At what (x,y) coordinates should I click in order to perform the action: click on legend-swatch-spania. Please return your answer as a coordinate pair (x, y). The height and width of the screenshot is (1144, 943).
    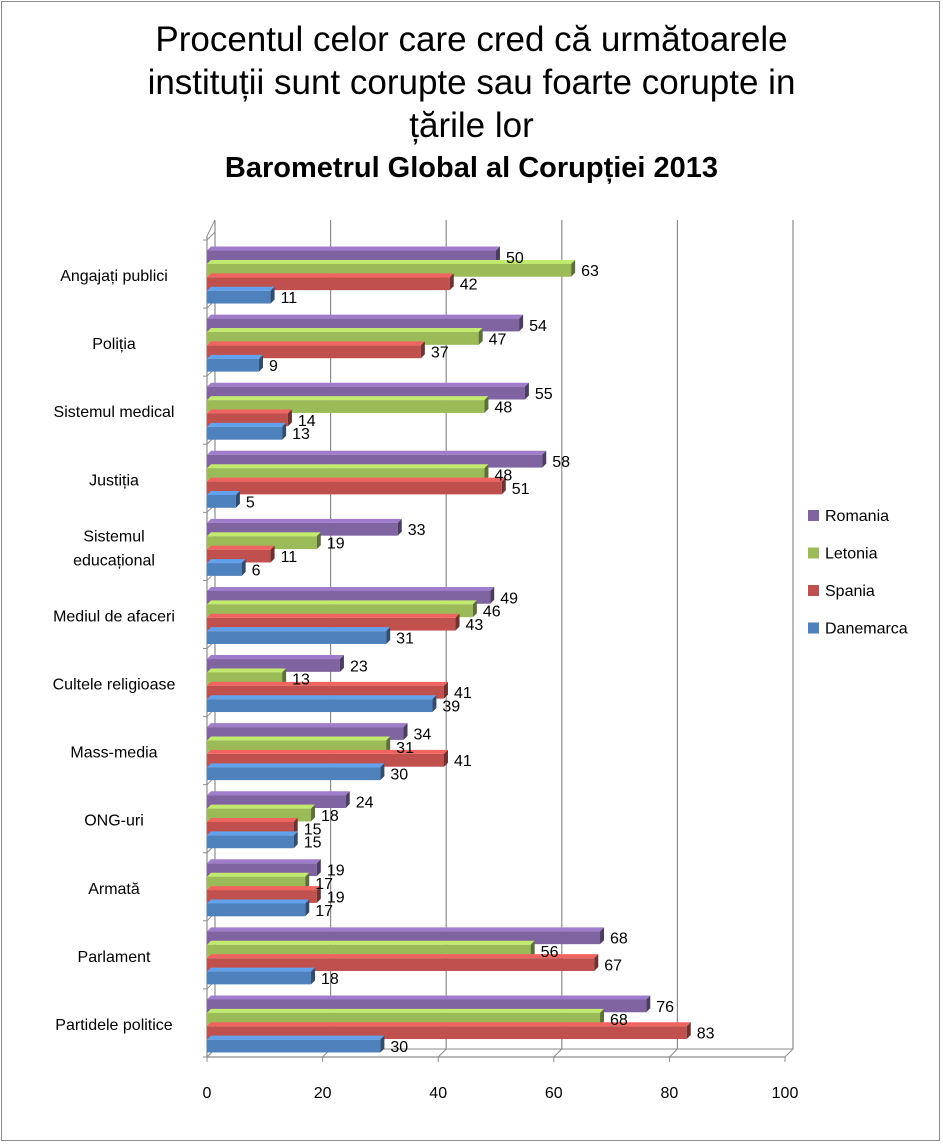
    Looking at the image, I should click on (813, 590).